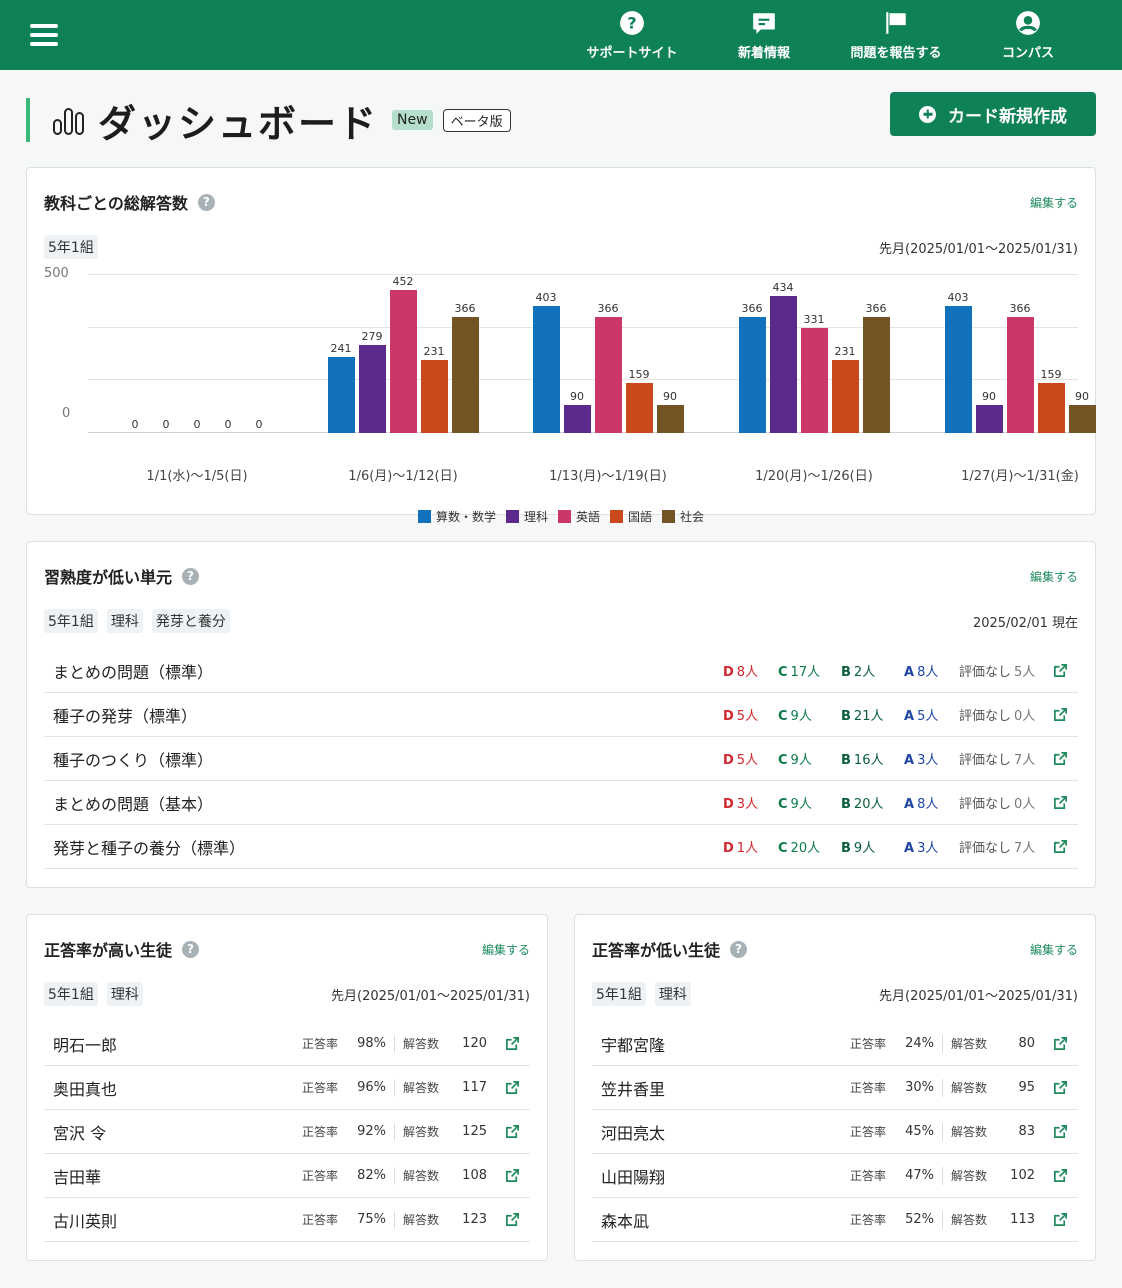 Image resolution: width=1122 pixels, height=1288 pixels. What do you see at coordinates (341, 387) in the screenshot?
I see `bar: 241` at bounding box center [341, 387].